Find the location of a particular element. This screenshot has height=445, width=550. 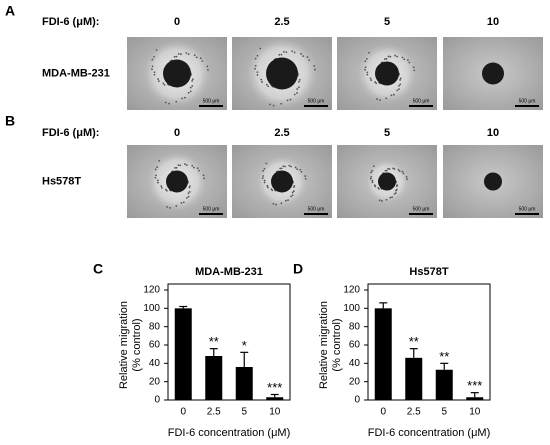

row-label: FDI-6 (μM): is located at coordinates (70, 133).